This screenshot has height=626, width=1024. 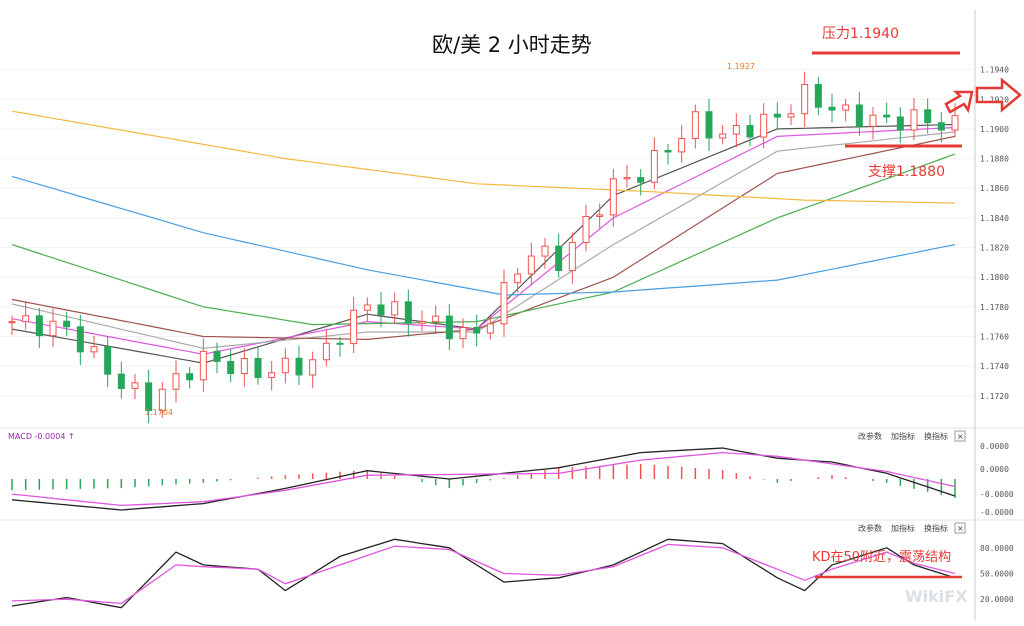 What do you see at coordinates (159, 412) in the screenshot?
I see `low-label: 1.1704` at bounding box center [159, 412].